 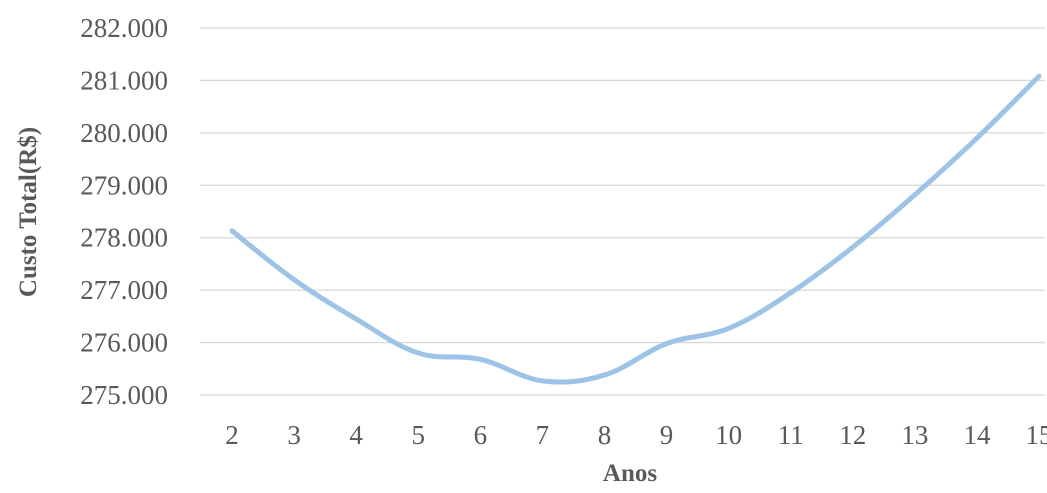 I want to click on x-axis-tick-labels: 2 3 4 5 6 7 8 9 10 11 12 13 14 15, so click(x=636, y=435).